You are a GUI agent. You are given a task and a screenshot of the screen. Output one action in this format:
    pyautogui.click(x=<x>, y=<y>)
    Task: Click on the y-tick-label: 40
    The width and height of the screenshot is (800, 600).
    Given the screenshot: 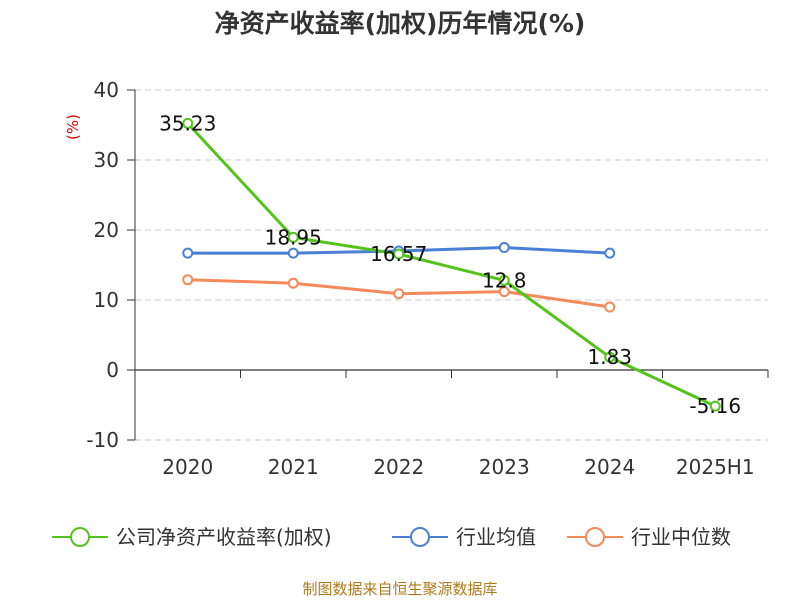 What is the action you would take?
    pyautogui.click(x=106, y=90)
    